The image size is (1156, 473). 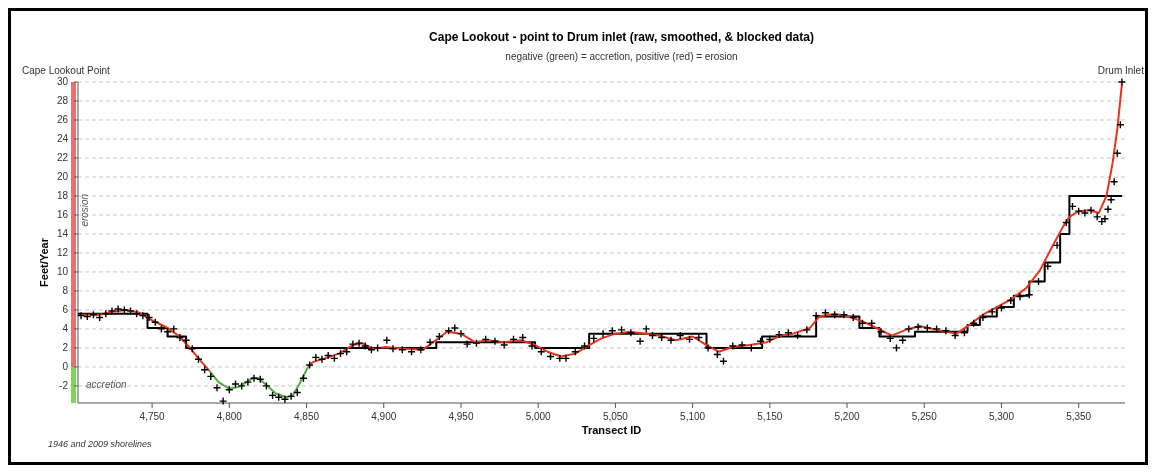 I want to click on x-tick-label: 5,000, so click(x=538, y=416).